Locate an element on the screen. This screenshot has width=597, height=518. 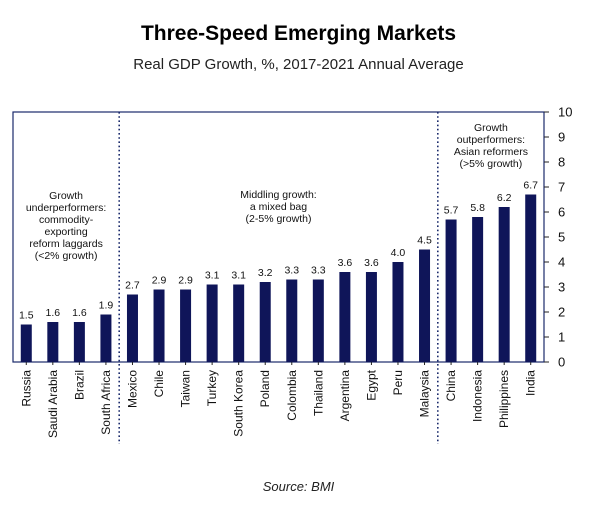
value-label: 4.5 is located at coordinates (424, 241).